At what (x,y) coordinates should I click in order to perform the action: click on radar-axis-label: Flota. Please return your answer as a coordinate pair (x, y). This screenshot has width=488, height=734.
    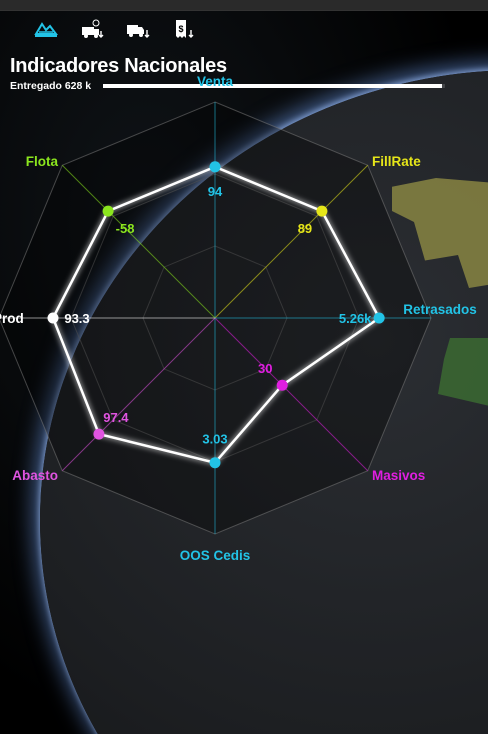
    Looking at the image, I should click on (42, 161).